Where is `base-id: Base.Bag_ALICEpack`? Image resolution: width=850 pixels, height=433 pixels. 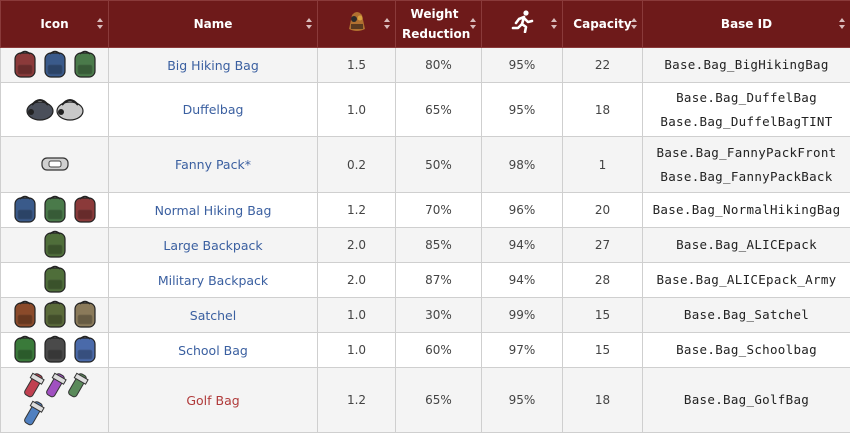 base-id: Base.Bag_ALICEpack is located at coordinates (746, 244).